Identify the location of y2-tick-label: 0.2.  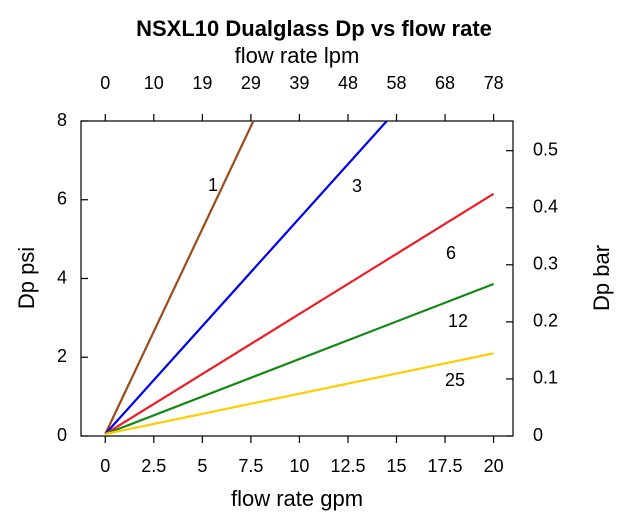
(545, 321).